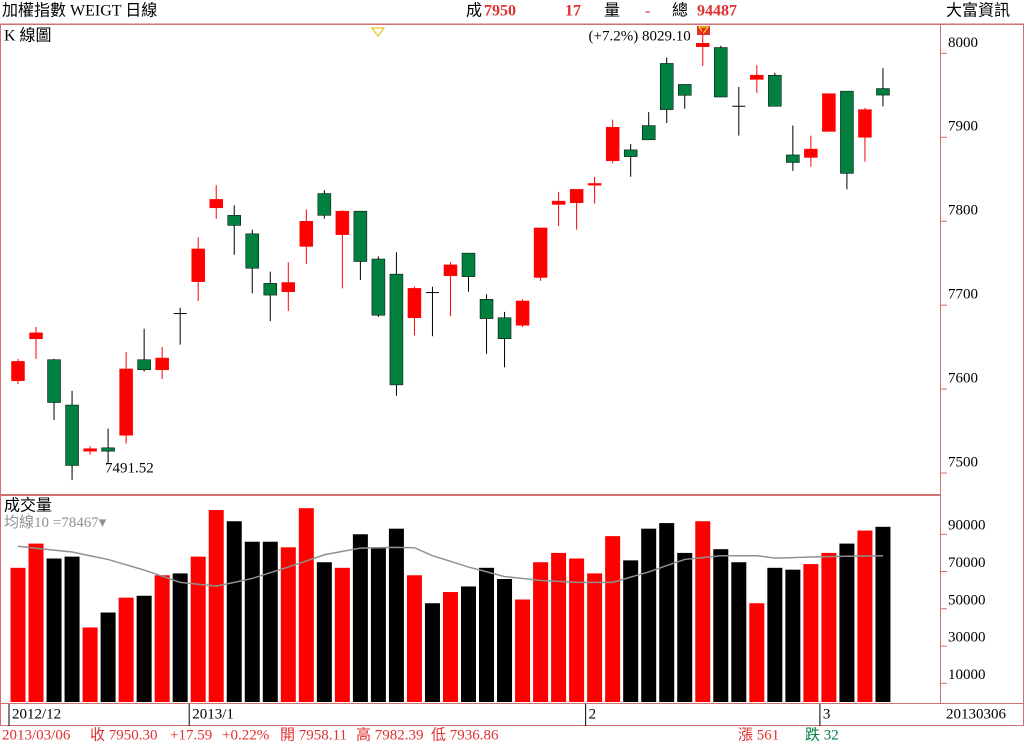 The width and height of the screenshot is (1024, 745). What do you see at coordinates (80, 523) in the screenshot?
I see `ma-label: =78467▾` at bounding box center [80, 523].